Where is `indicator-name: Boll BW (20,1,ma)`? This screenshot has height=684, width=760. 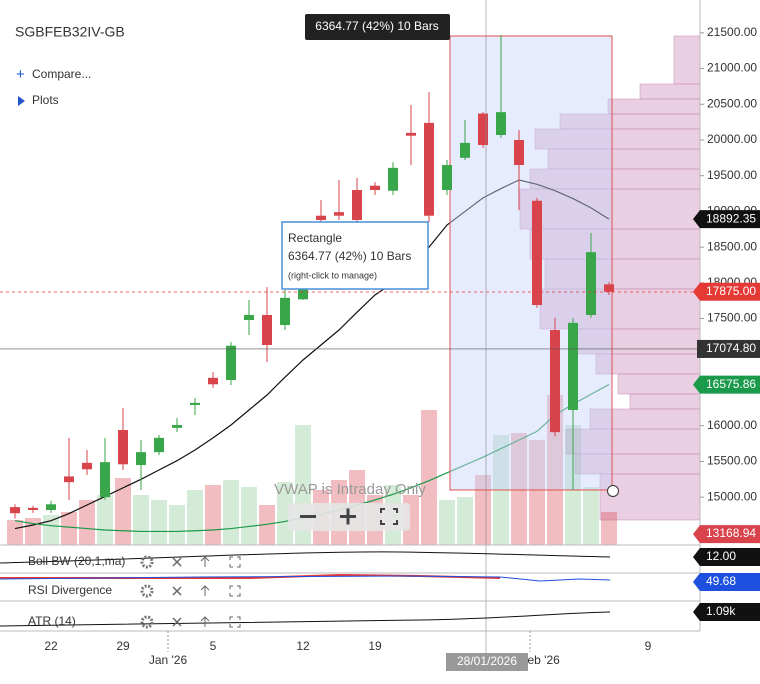 indicator-name: Boll BW (20,1,ma) is located at coordinates (76, 561).